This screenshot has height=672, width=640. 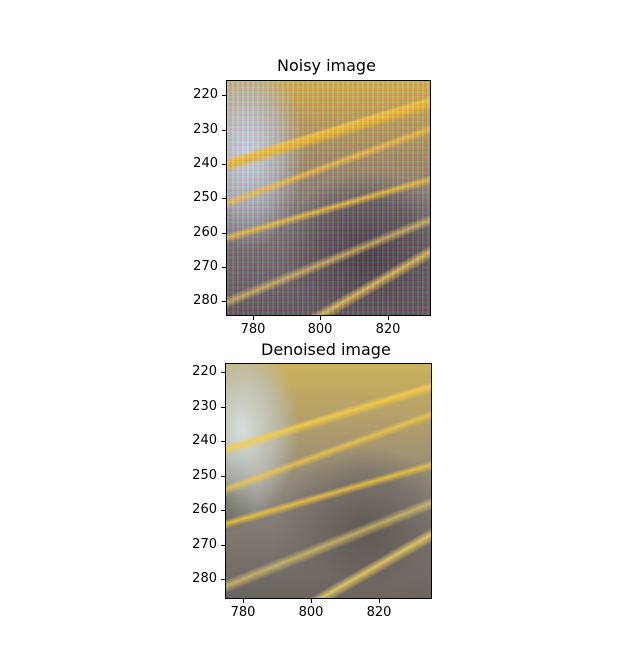 What do you see at coordinates (326, 349) in the screenshot?
I see `denoised-image-title: Denoised image` at bounding box center [326, 349].